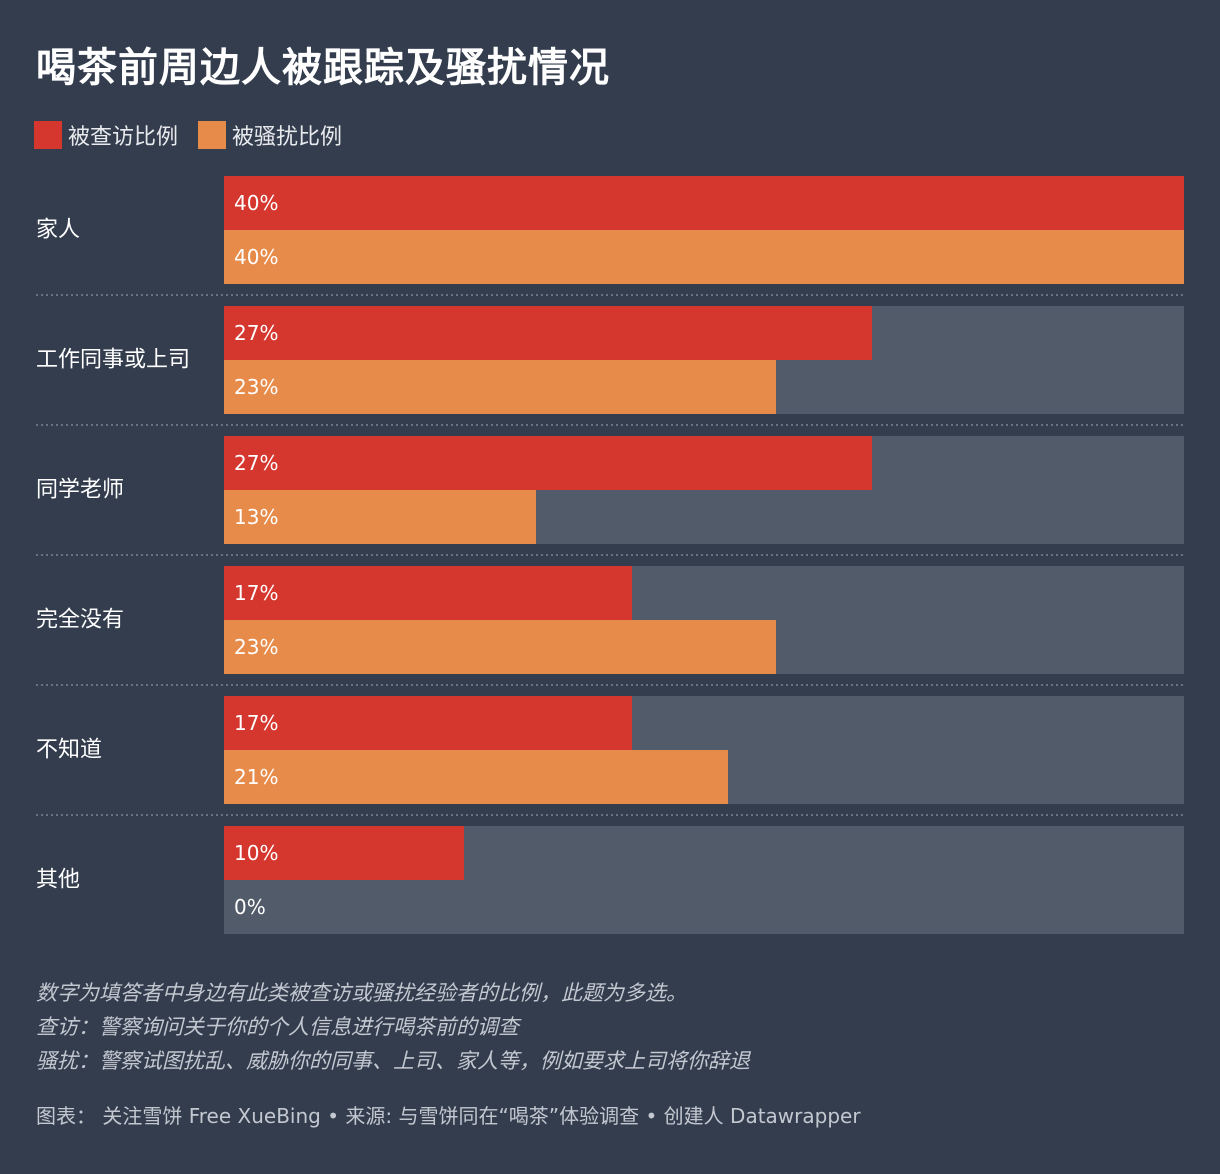 Image resolution: width=1220 pixels, height=1174 pixels. I want to click on data-label: 10%, so click(256, 853).